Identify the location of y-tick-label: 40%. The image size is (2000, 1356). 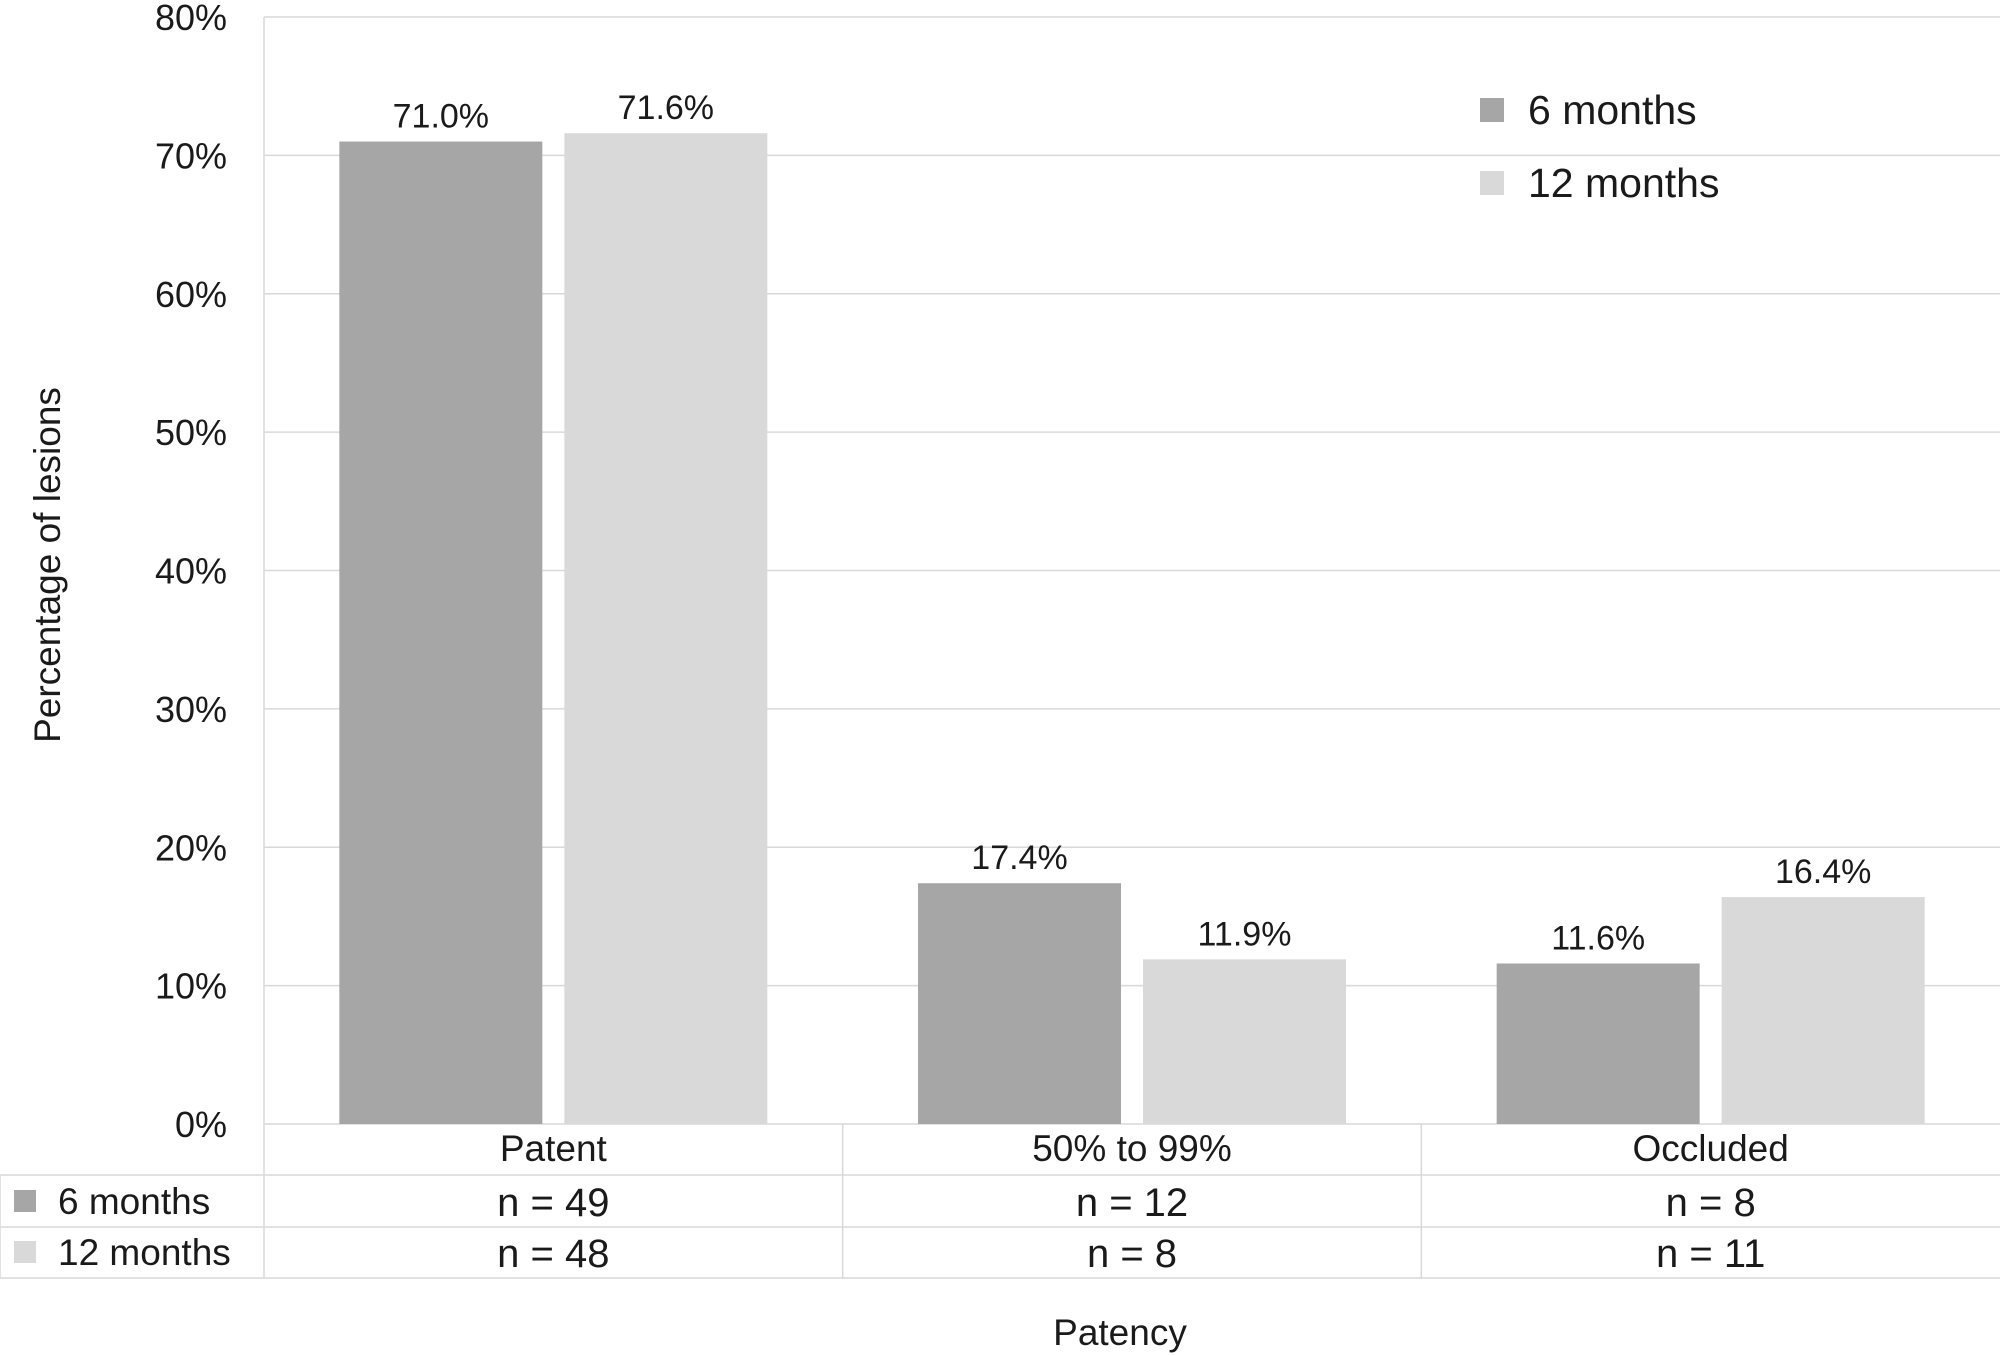
(191, 571).